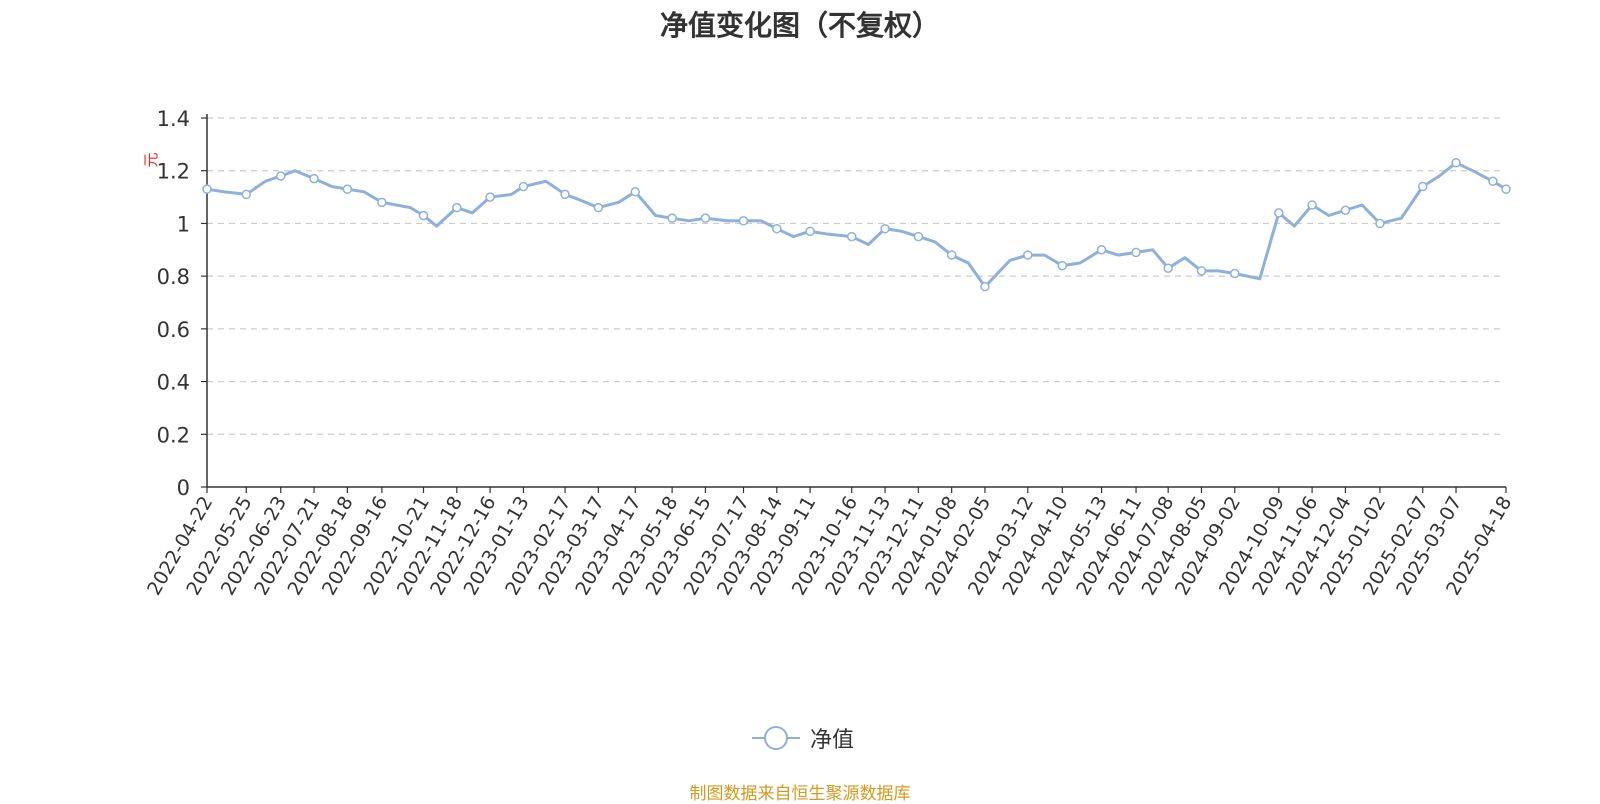 The height and width of the screenshot is (804, 1600). I want to click on series-net-value, so click(856, 225).